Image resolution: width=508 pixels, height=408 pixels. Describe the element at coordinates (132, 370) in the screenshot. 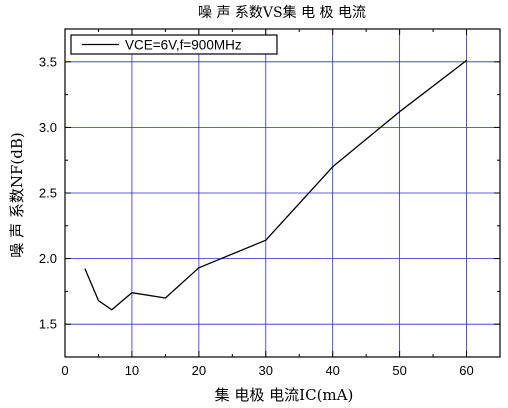

I see `x-tick-label: 10` at that location.